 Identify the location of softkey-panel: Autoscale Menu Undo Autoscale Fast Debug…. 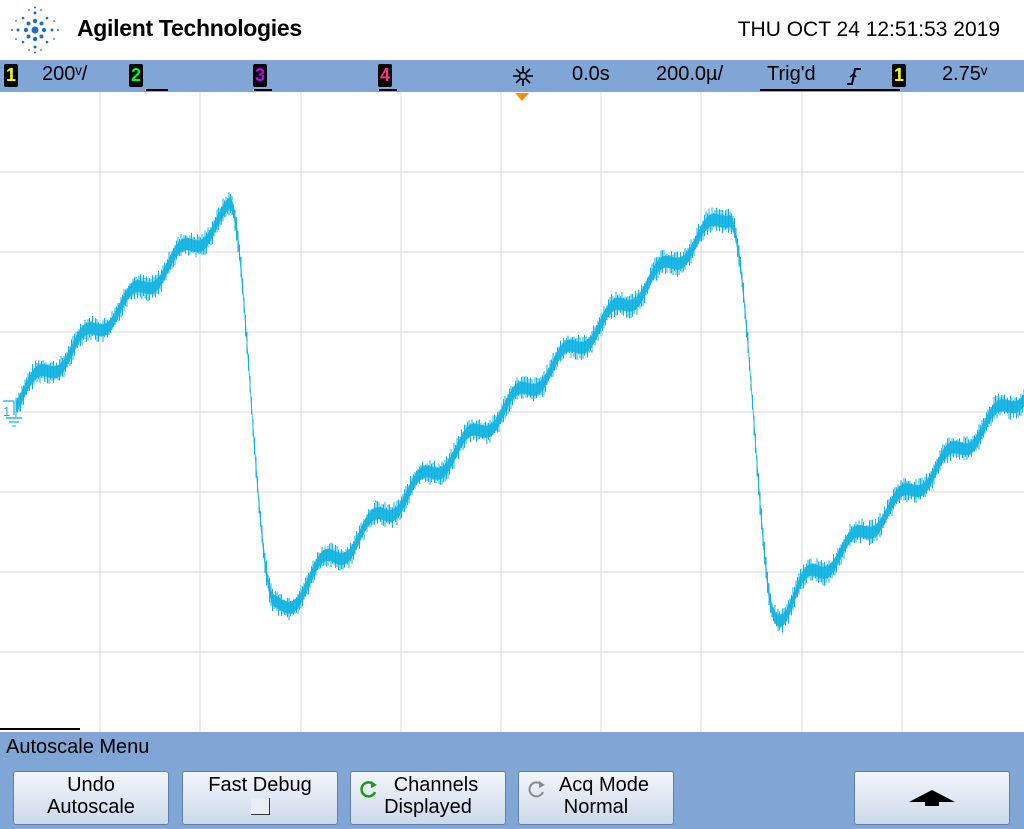
(512, 778).